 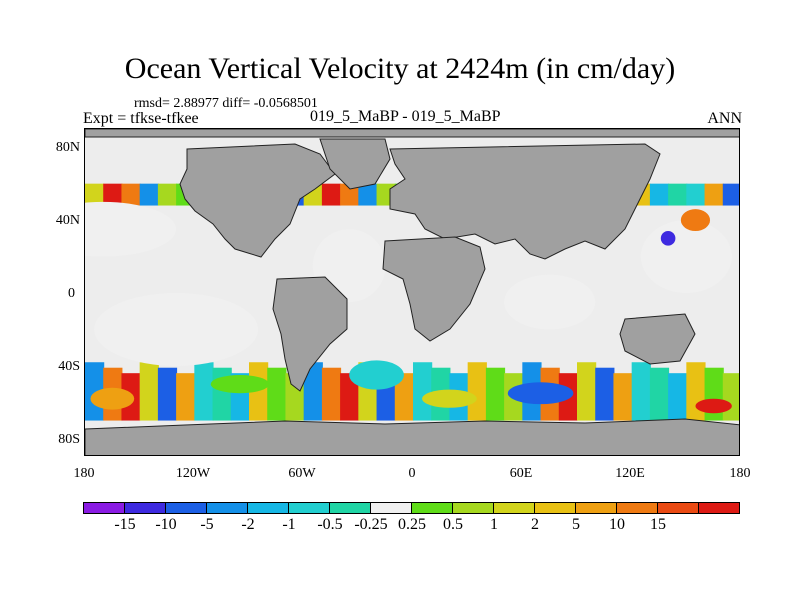 What do you see at coordinates (550, 302) in the screenshot?
I see `indian-blank` at bounding box center [550, 302].